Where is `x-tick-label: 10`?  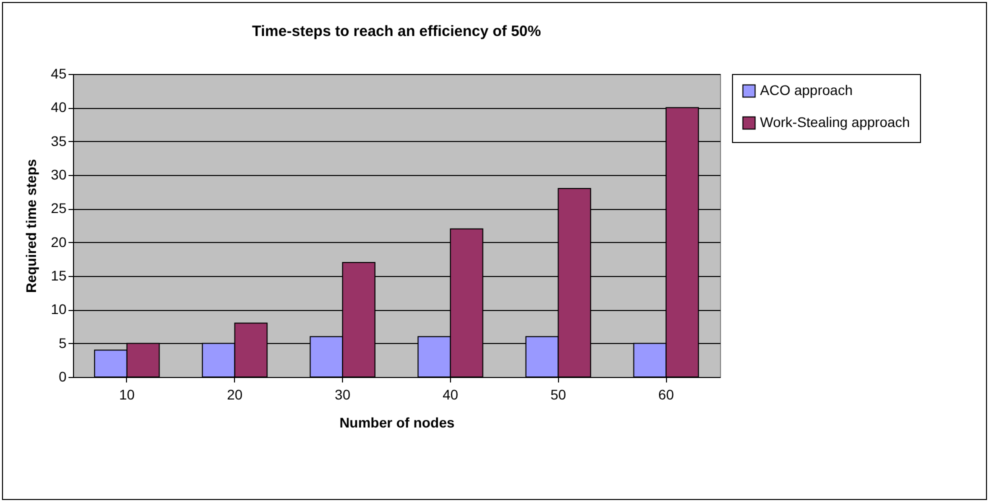 x-tick-label: 10 is located at coordinates (127, 394).